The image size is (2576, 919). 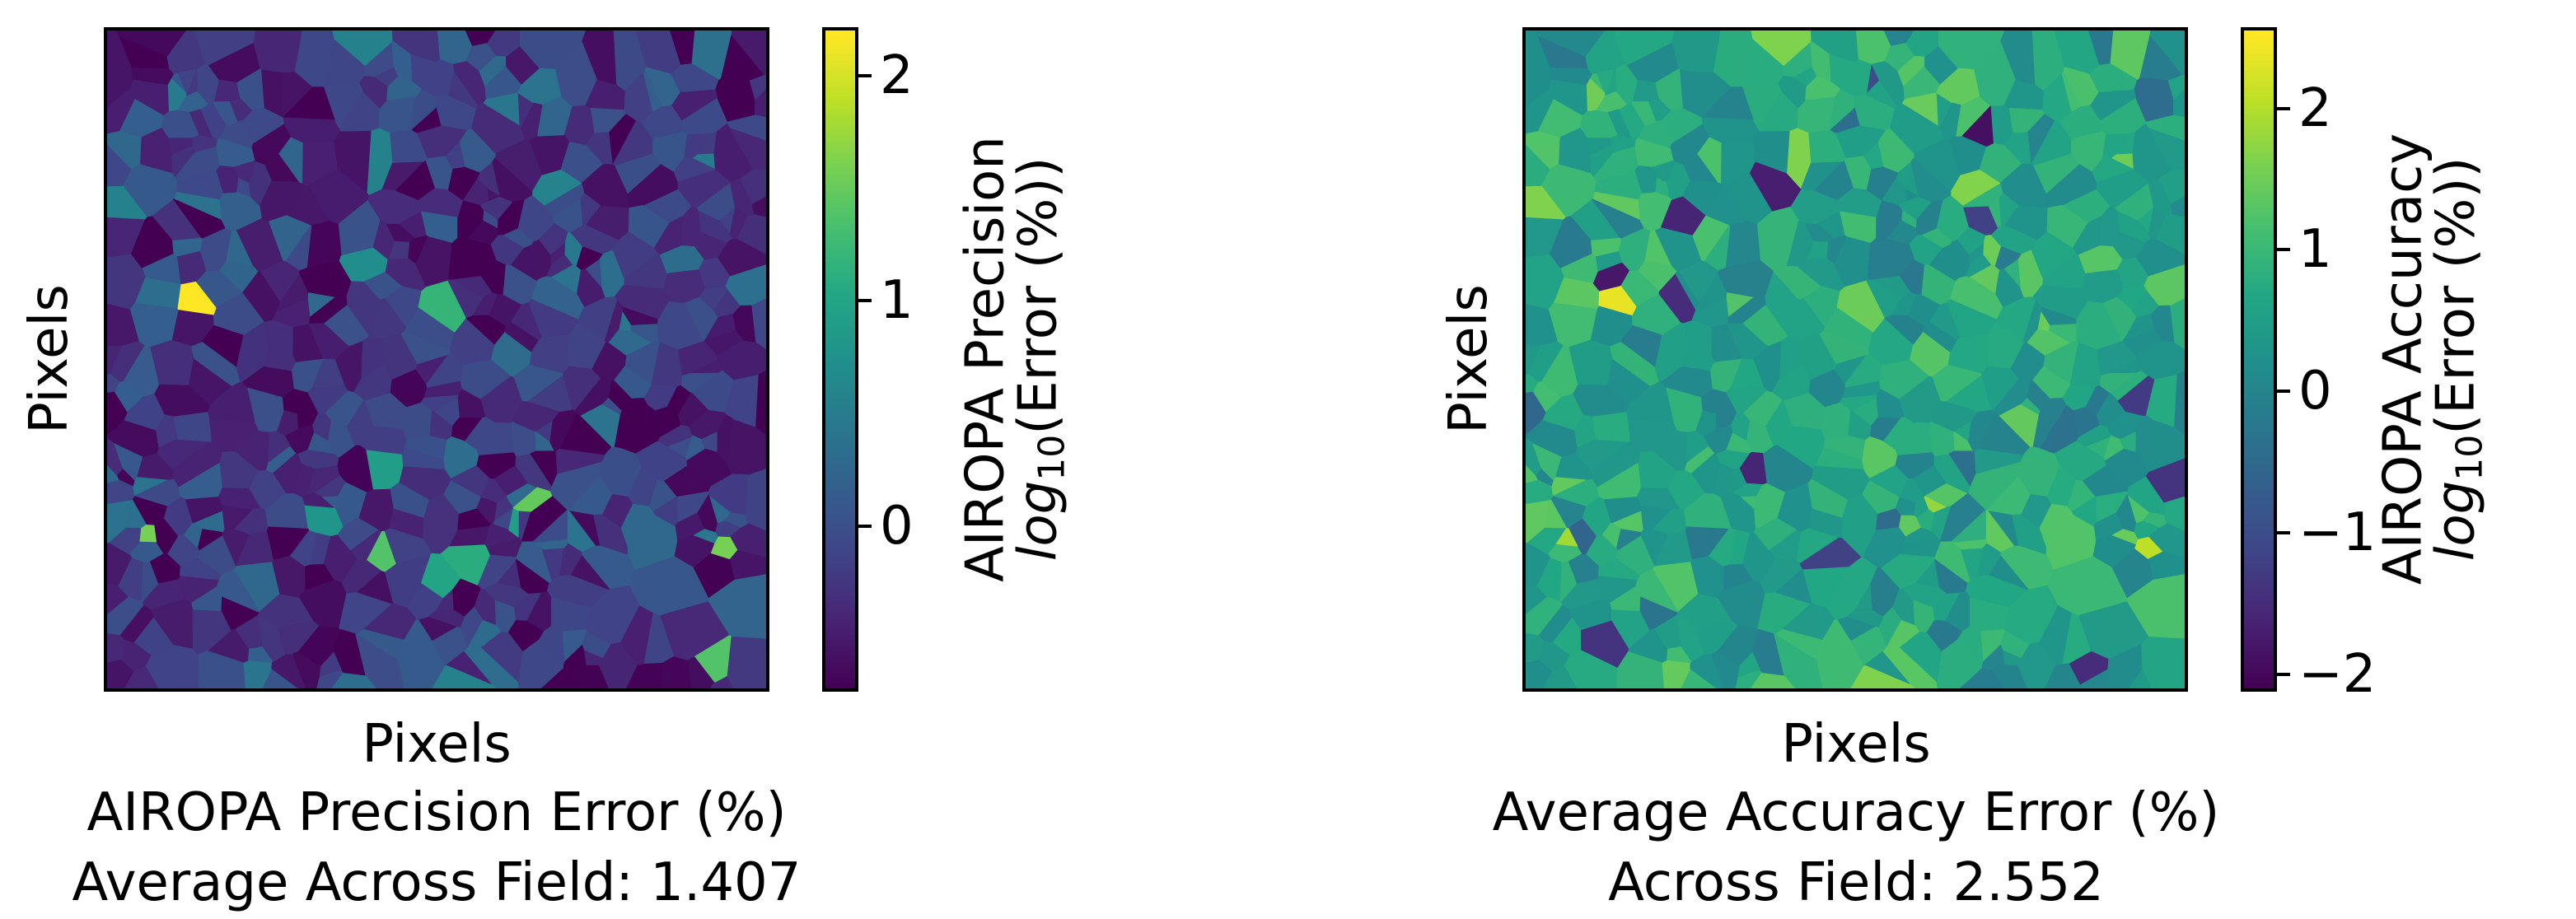 What do you see at coordinates (1856, 812) in the screenshot?
I see `accuracy-caption-line1: Average Accuracy Error (%)` at bounding box center [1856, 812].